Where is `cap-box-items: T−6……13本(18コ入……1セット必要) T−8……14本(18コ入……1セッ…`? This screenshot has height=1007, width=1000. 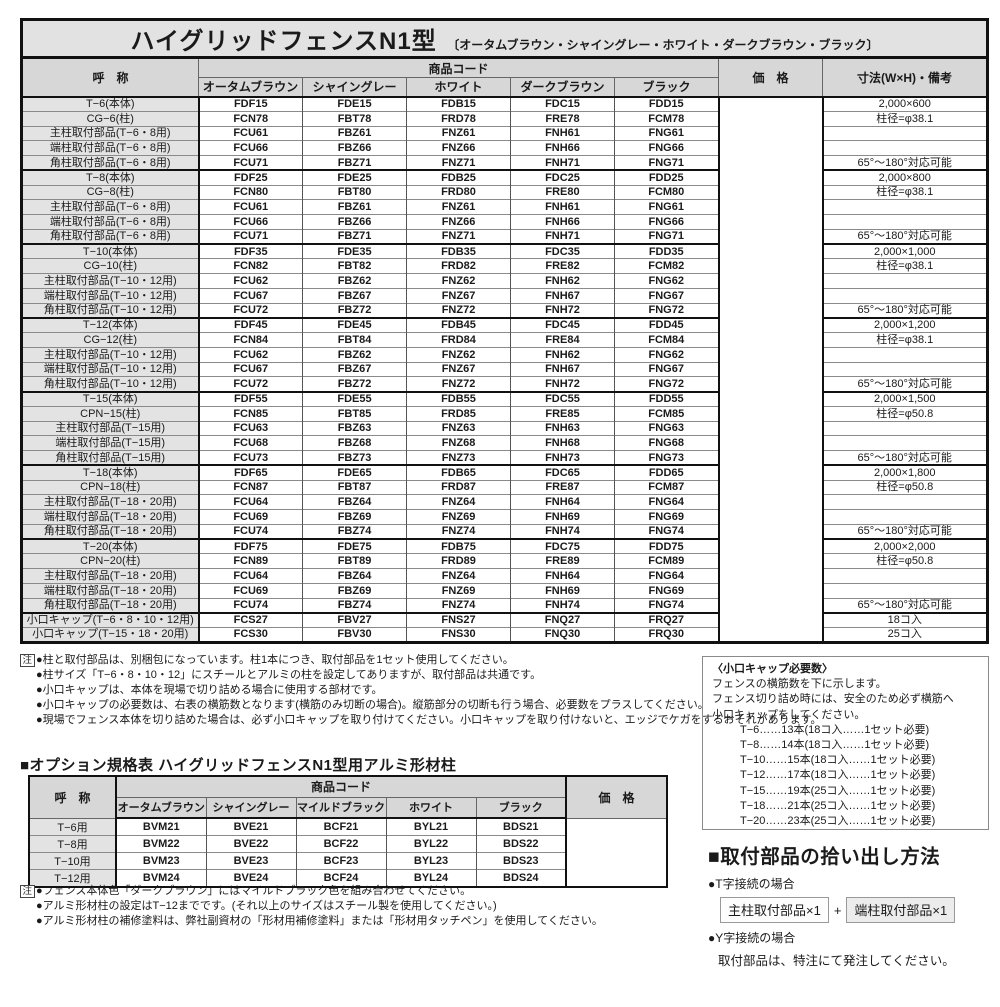
cap-box-items: T−6……13本(18コ入……1セット必要) T−8……14本(18コ入……1セッ… is located at coordinates (846, 776).